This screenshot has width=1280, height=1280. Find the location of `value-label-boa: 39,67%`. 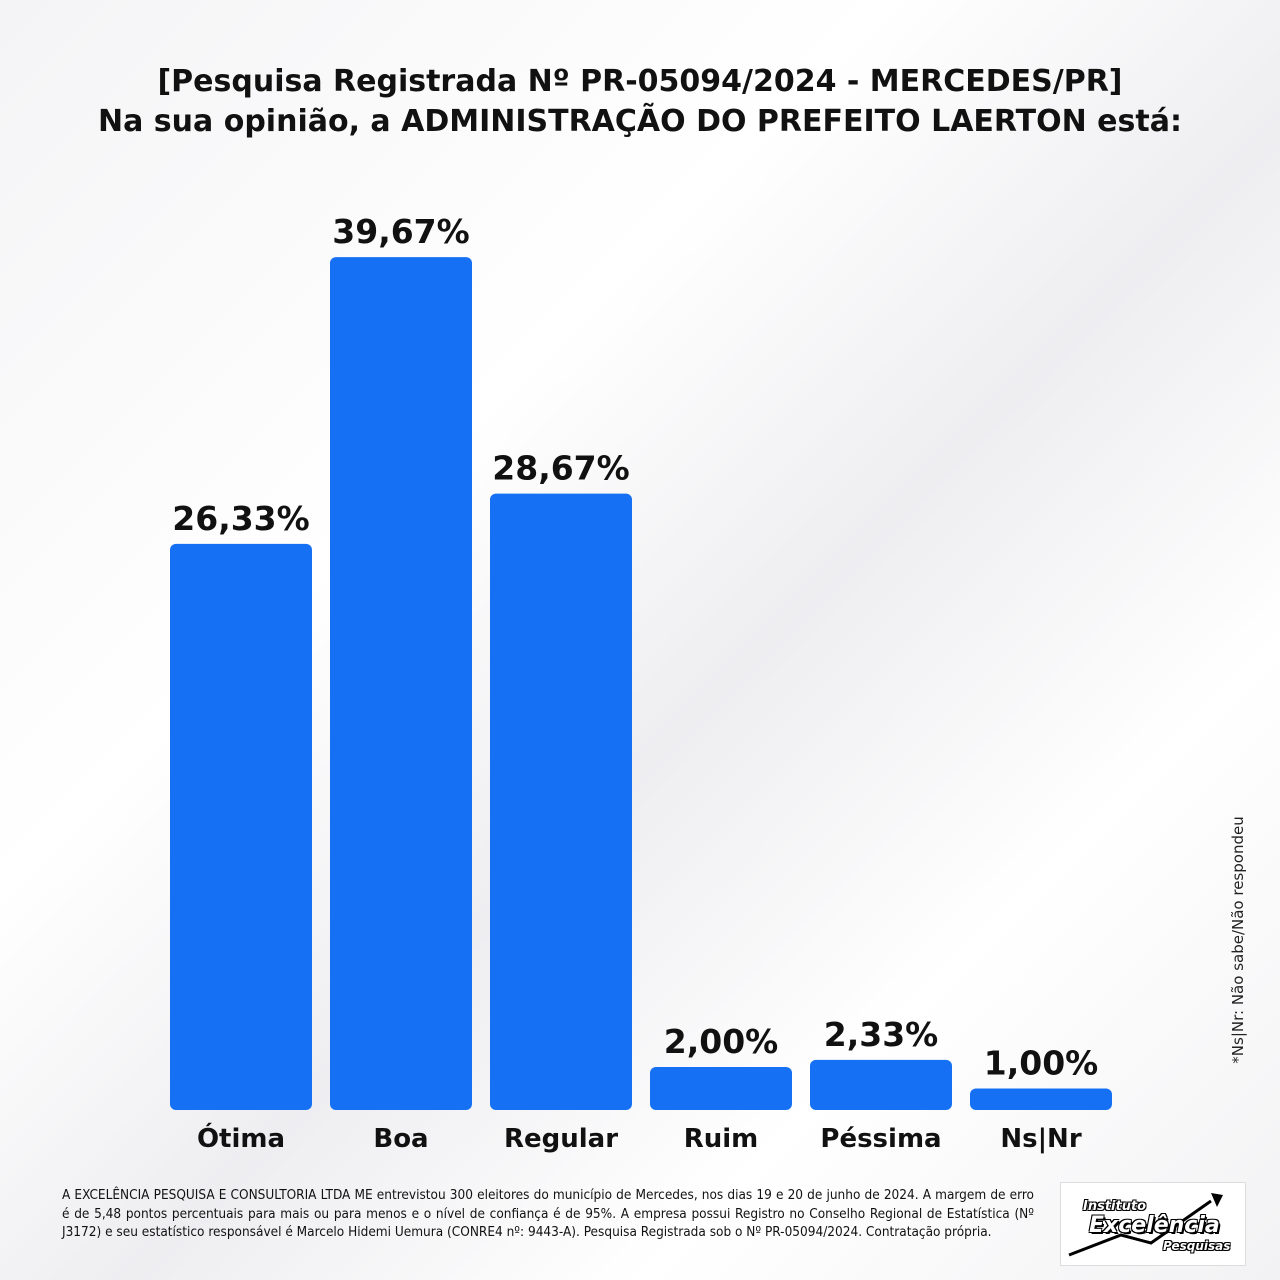

value-label-boa: 39,67% is located at coordinates (400, 231).